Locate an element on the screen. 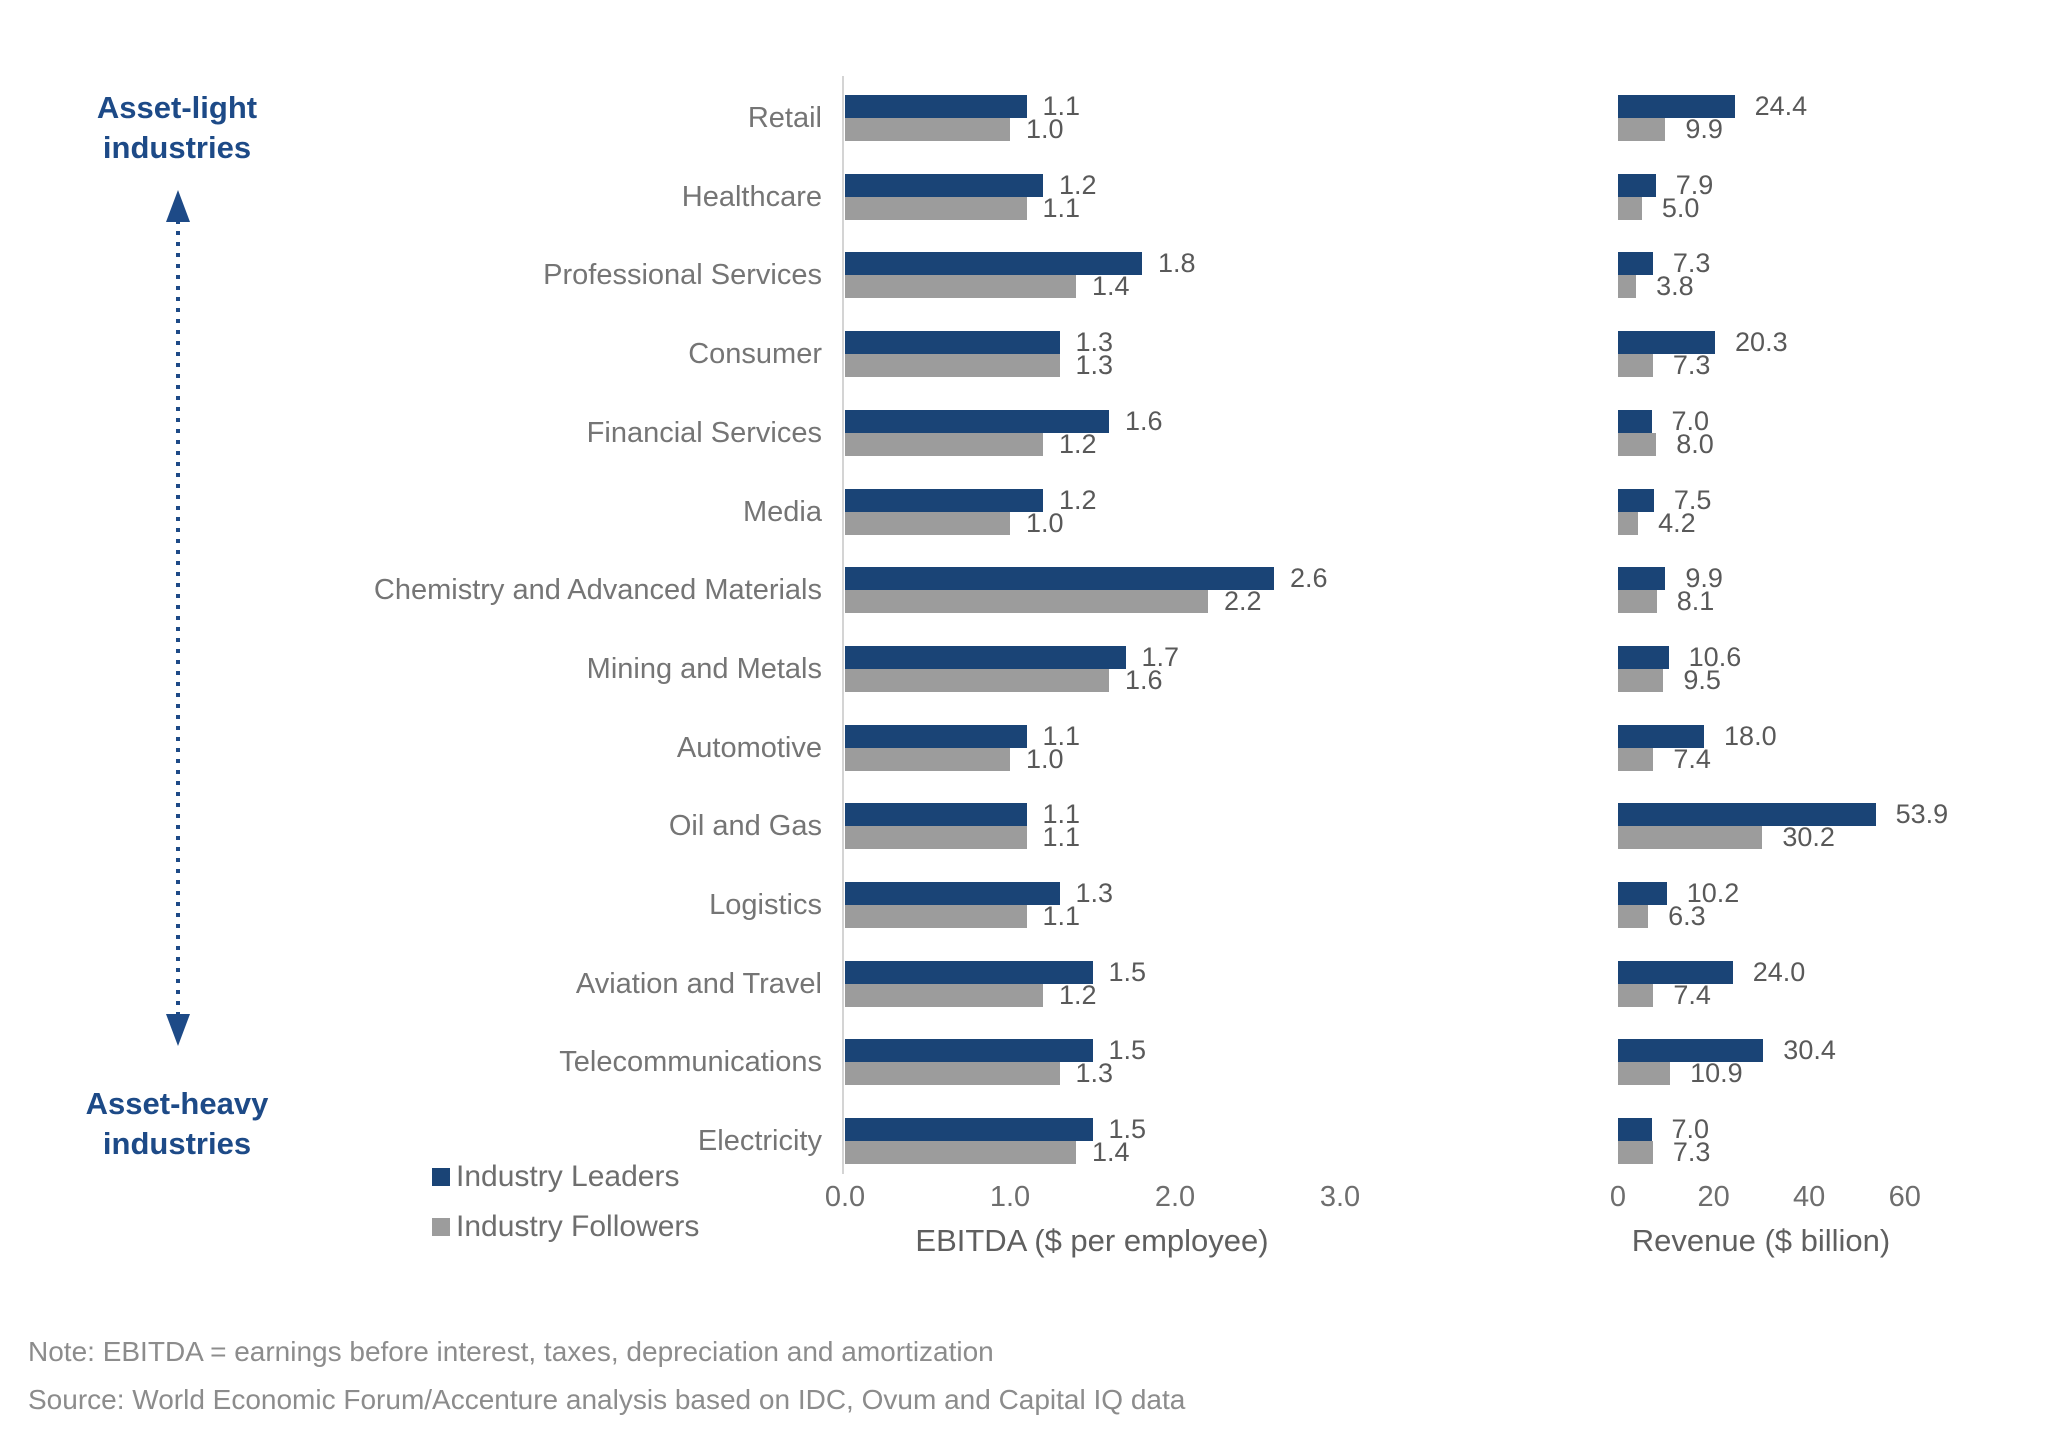  ebitda-value-follower: 1.4 is located at coordinates (1111, 1152).